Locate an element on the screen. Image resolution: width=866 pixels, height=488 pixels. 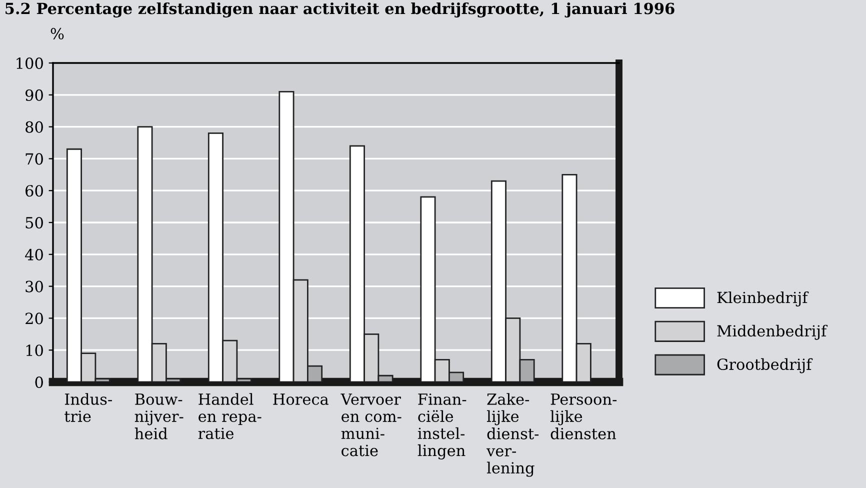
legend-label: Kleinbedrijf is located at coordinates (763, 298).